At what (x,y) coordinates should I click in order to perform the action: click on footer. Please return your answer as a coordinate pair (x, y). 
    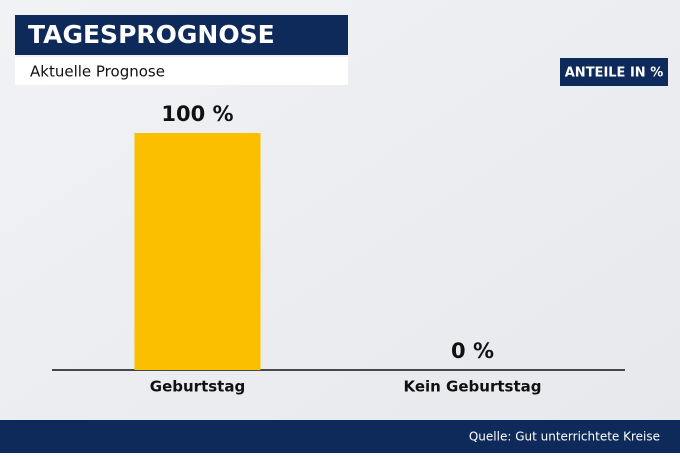
    Looking at the image, I should click on (340, 436).